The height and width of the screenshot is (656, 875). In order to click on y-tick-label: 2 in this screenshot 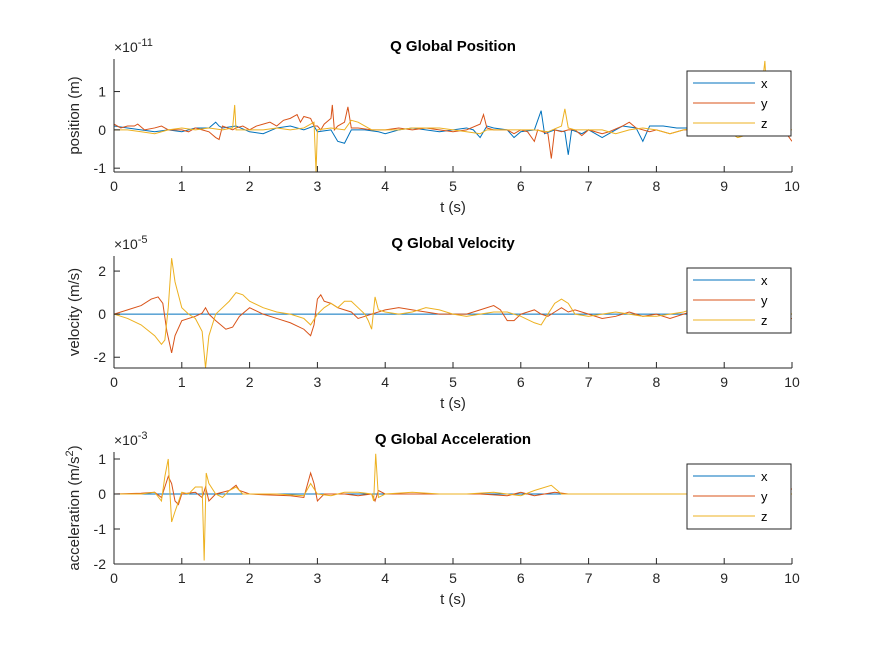, I will do `click(102, 271)`.